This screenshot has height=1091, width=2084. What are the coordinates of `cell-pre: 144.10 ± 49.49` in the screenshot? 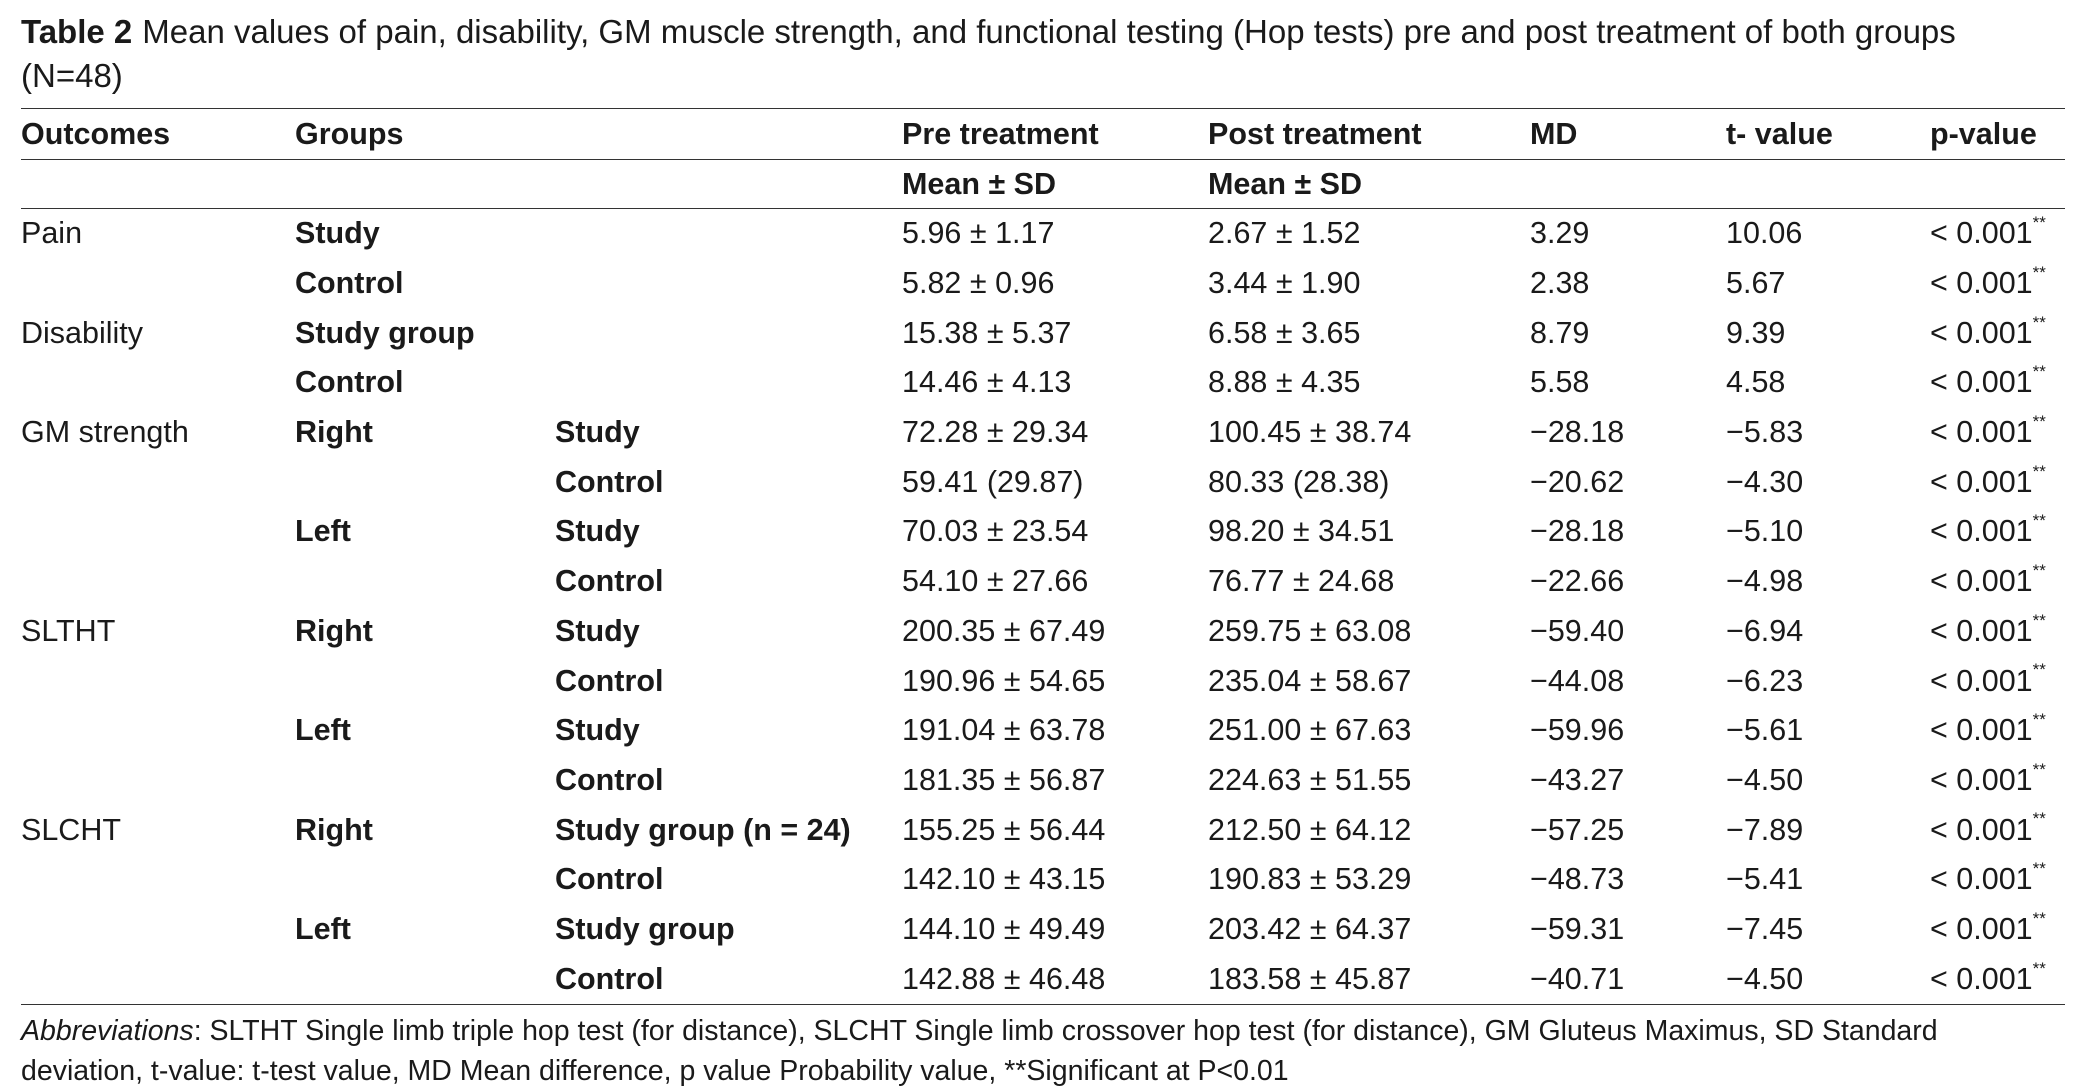 It's located at (1004, 928).